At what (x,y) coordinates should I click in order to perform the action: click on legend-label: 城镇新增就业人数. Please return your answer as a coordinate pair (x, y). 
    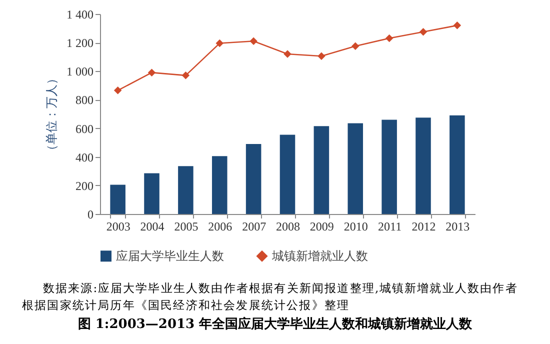
    Looking at the image, I should click on (319, 256).